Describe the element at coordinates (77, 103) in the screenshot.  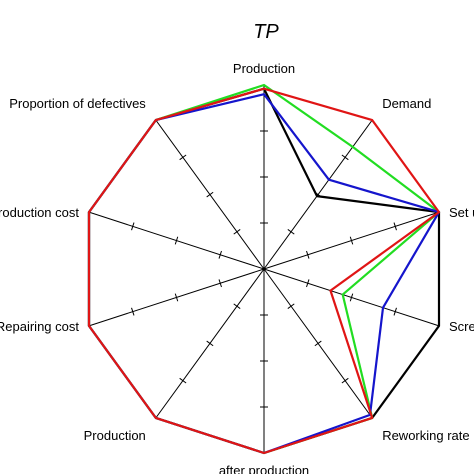
I see `axis-label: Proportion of defectives` at that location.